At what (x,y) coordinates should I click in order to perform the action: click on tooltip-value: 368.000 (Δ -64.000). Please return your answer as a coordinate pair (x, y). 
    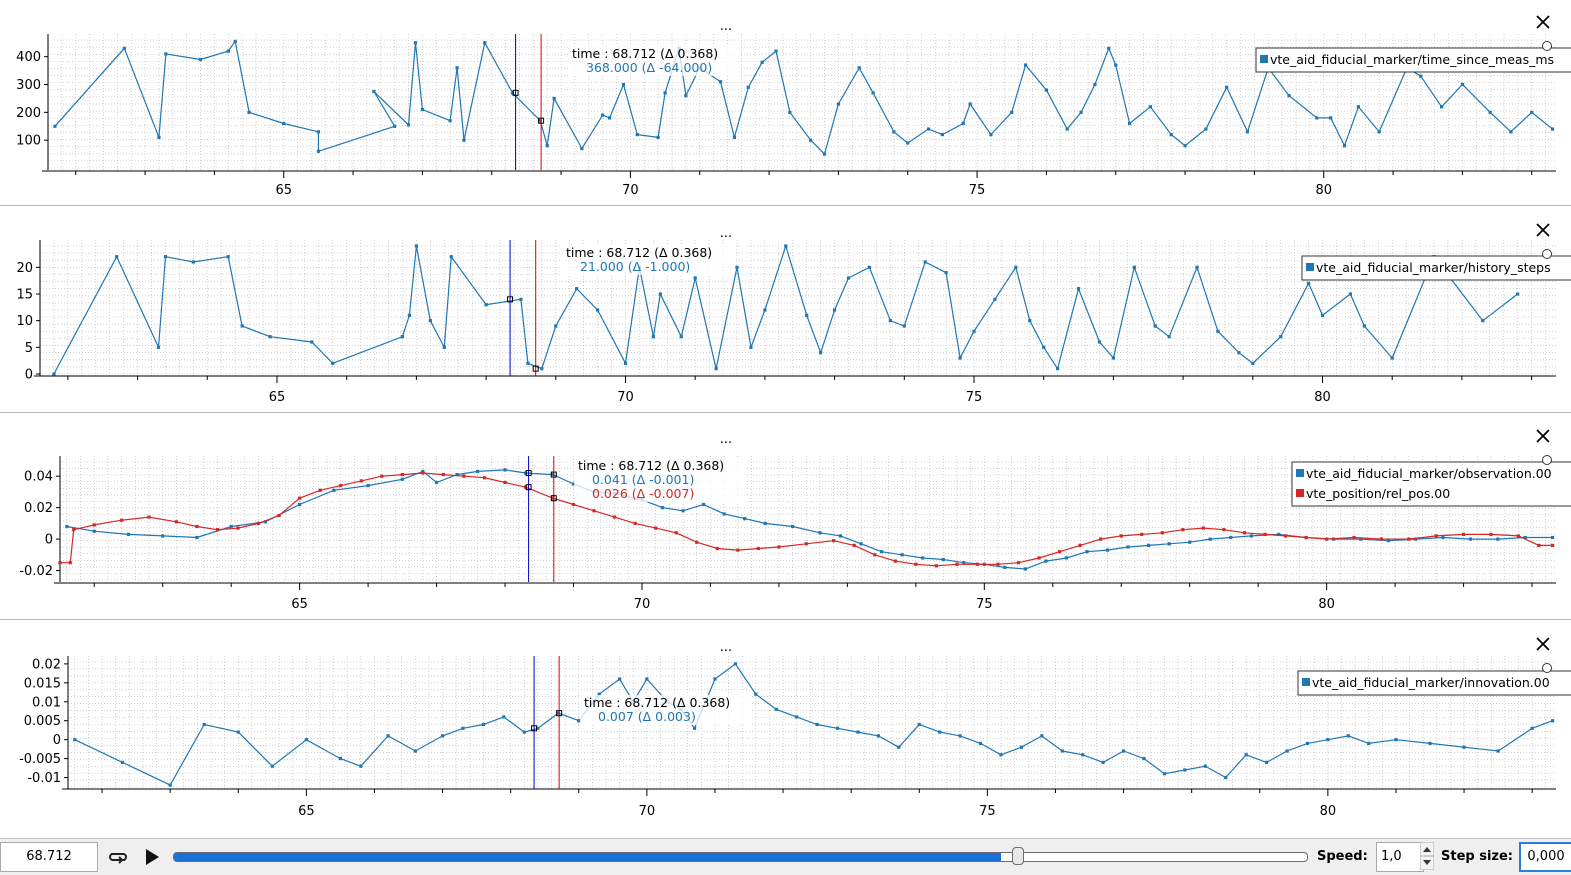
    Looking at the image, I should click on (649, 67).